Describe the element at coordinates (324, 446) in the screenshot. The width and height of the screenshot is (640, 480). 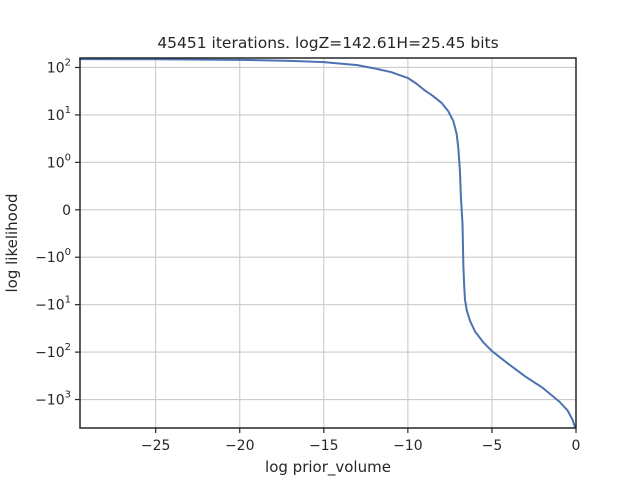
I see `x-tick-label: −15` at that location.